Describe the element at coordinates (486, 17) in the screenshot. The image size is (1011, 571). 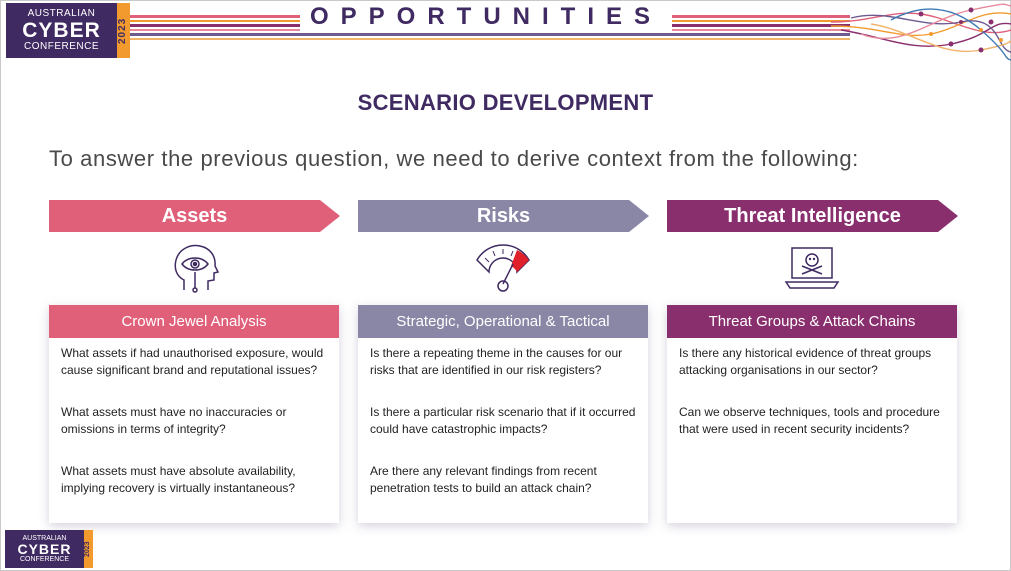
I see `header-title: OPPORTUNITIES` at that location.